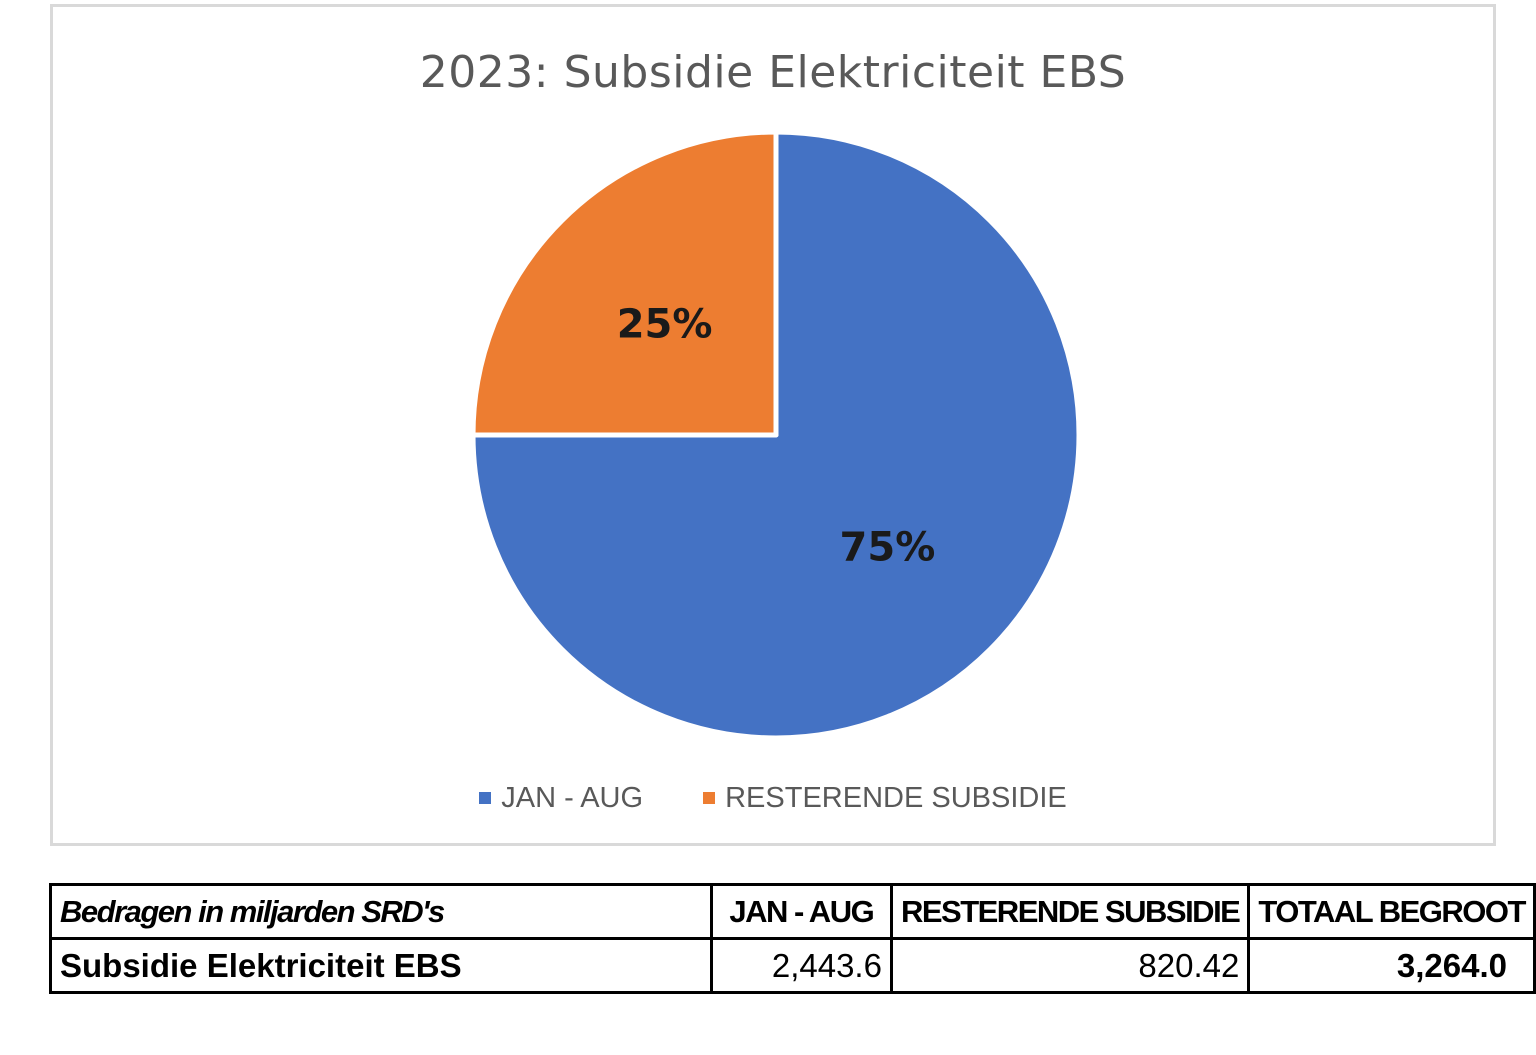 Image resolution: width=1536 pixels, height=1055 pixels. What do you see at coordinates (896, 797) in the screenshot?
I see `legend-label-resterende: RESTERENDE SUBSIDIE` at bounding box center [896, 797].